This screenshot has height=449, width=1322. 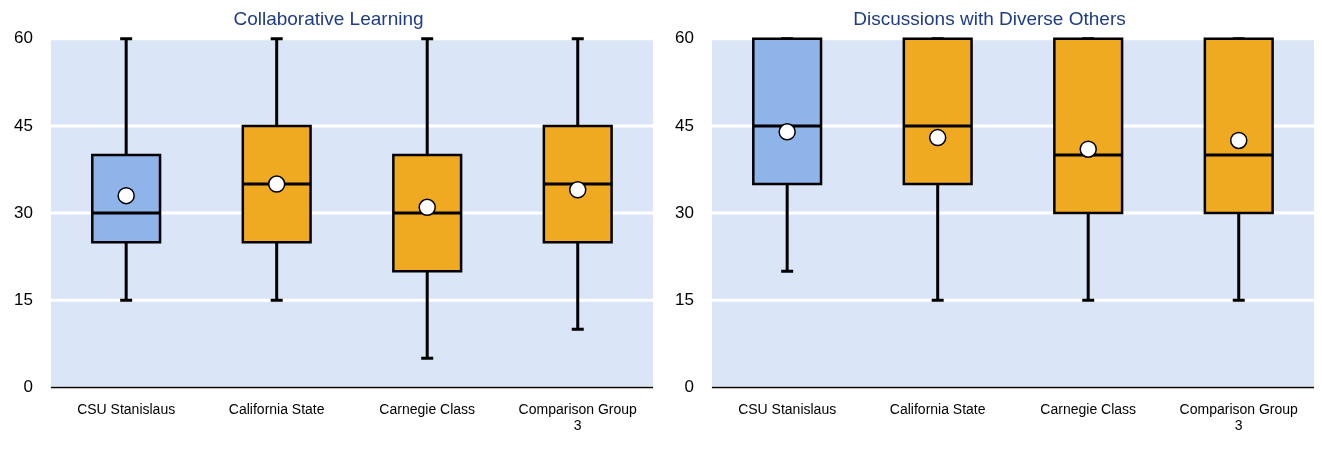 What do you see at coordinates (328, 18) in the screenshot?
I see `chart-title: Collaborative Learning` at bounding box center [328, 18].